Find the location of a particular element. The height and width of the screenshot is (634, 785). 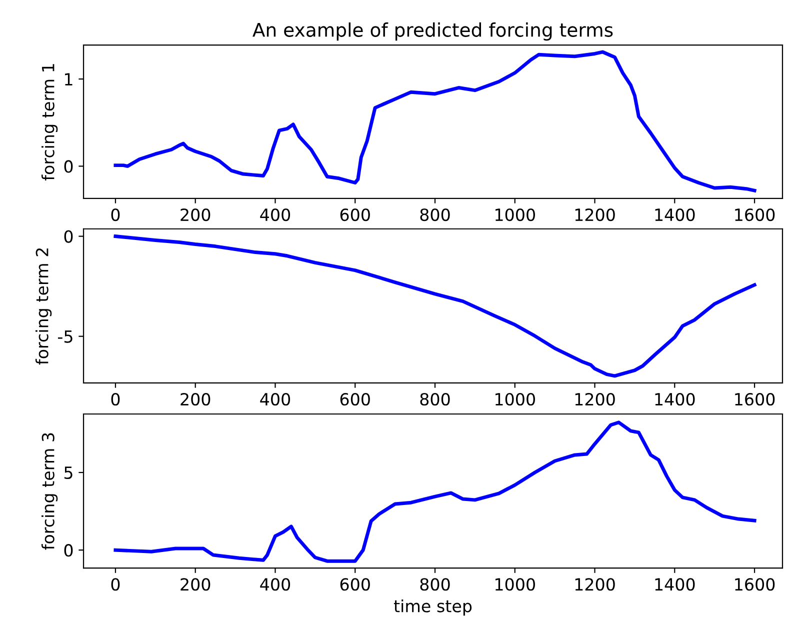

y-tick-label: 1 is located at coordinates (68, 79).